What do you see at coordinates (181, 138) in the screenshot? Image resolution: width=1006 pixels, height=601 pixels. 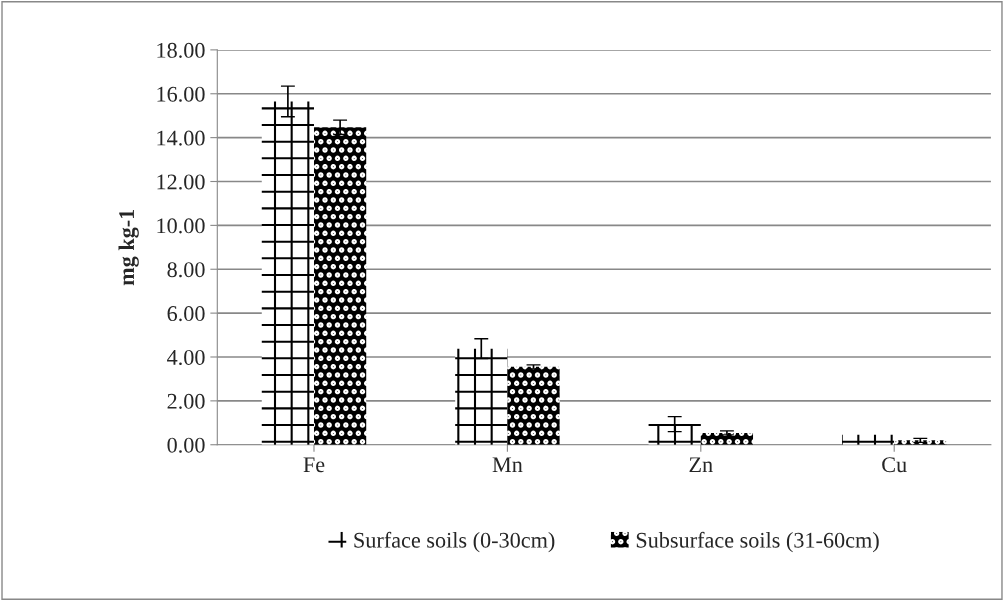 I see `y-tick-label: 14.00` at bounding box center [181, 138].